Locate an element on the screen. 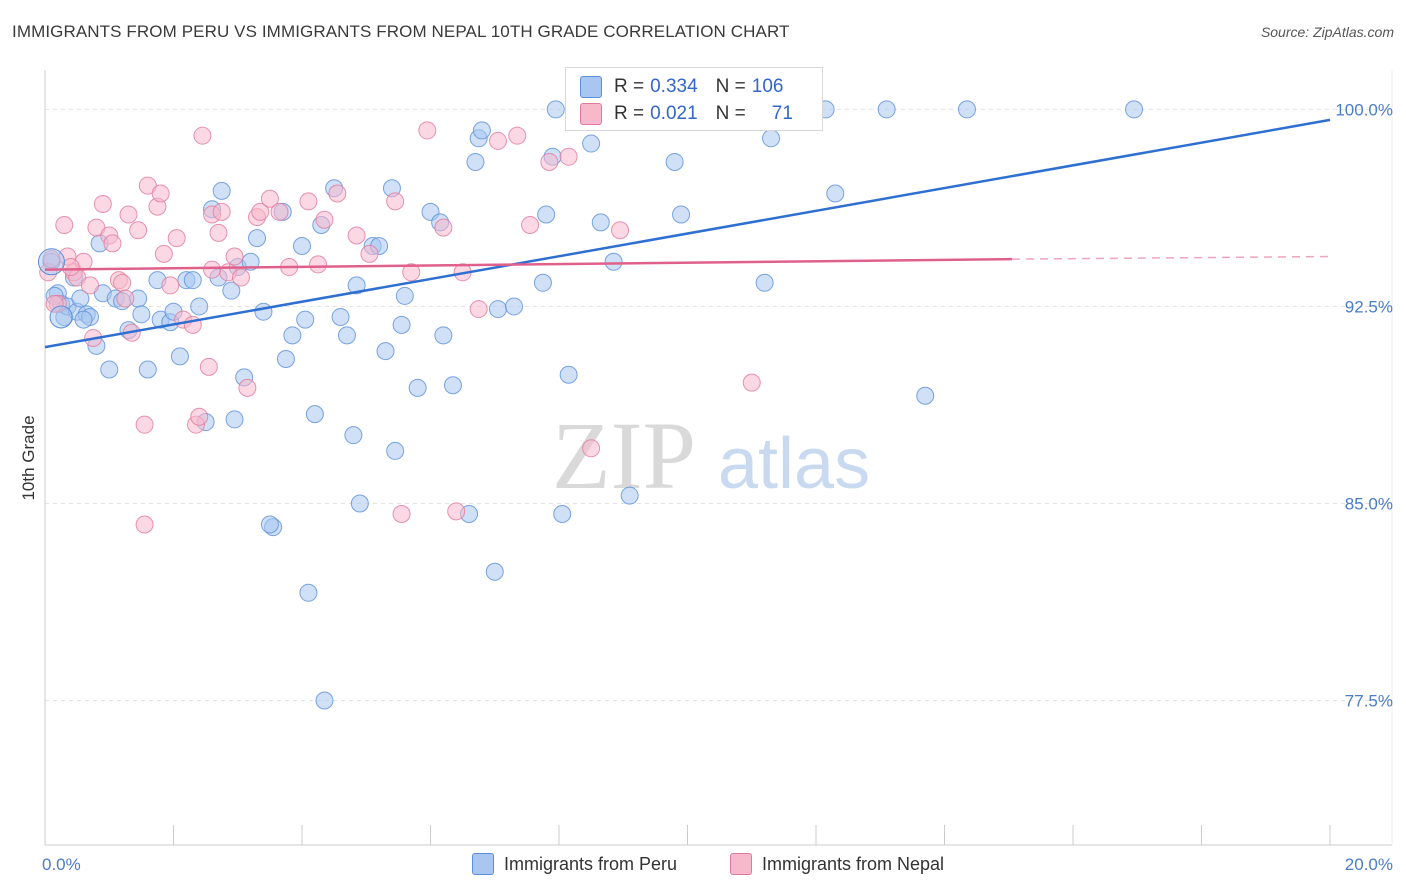  y-tick-label: 85.0% is located at coordinates (1369, 503).